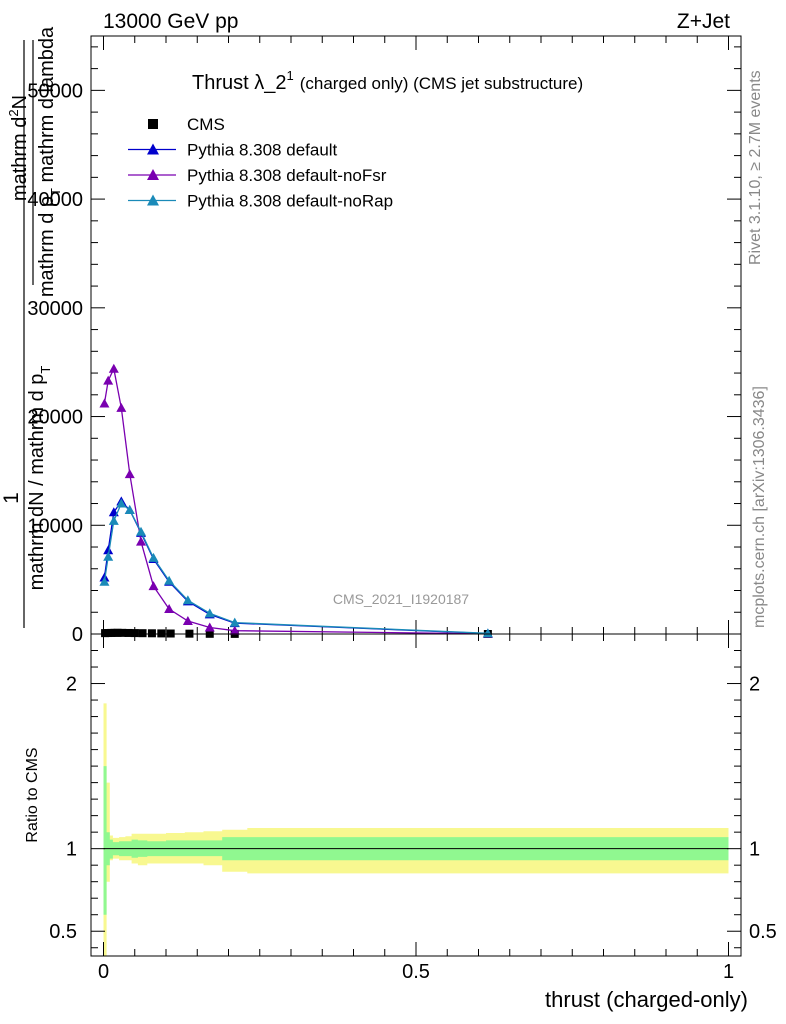 The width and height of the screenshot is (786, 1024). What do you see at coordinates (763, 932) in the screenshot?
I see `ratio-y-tick-label-right: 0.5` at bounding box center [763, 932].